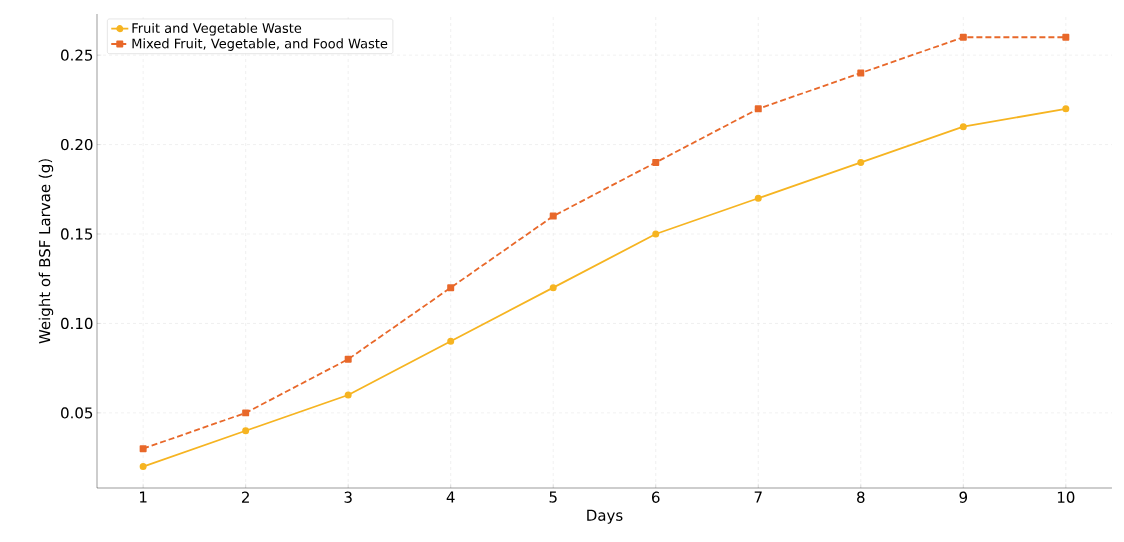  I want to click on legend-label: Mixed Fruit, Vegetable, and Food Waste, so click(260, 44).